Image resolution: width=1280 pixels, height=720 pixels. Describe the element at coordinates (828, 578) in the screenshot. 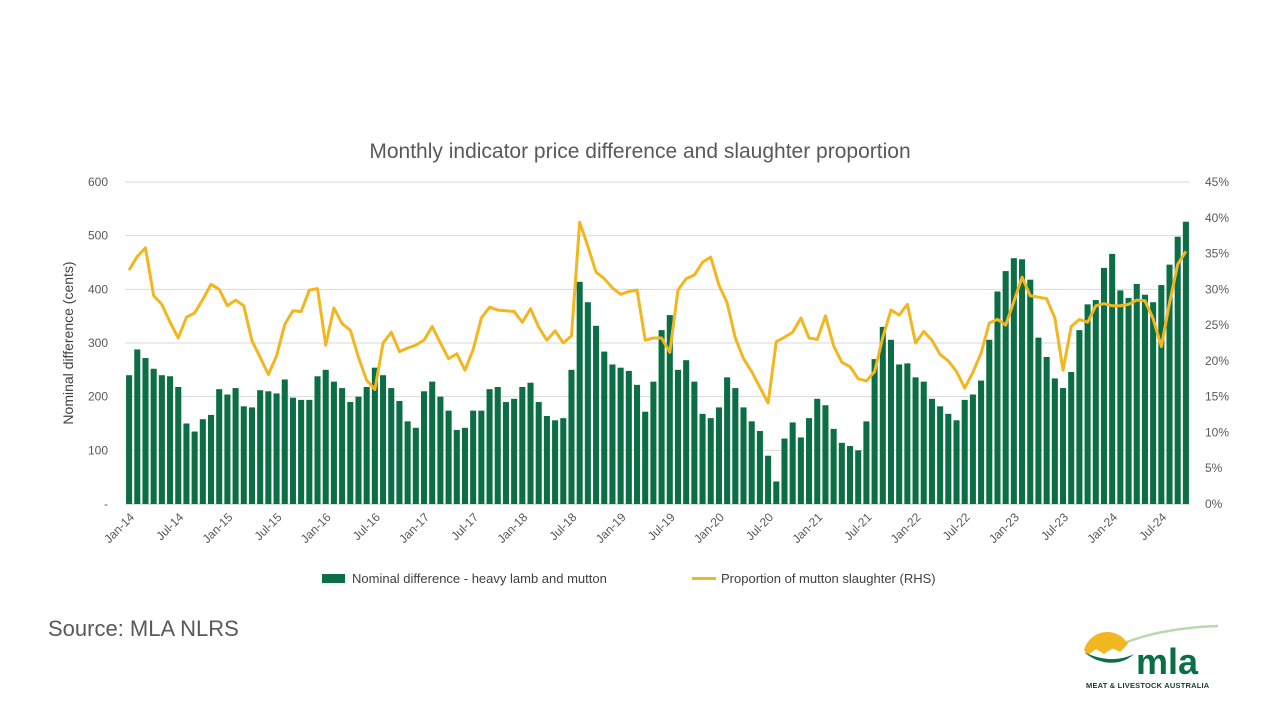

I see `legend-label-line: Proportion of mutton slaughter (RHS)` at that location.